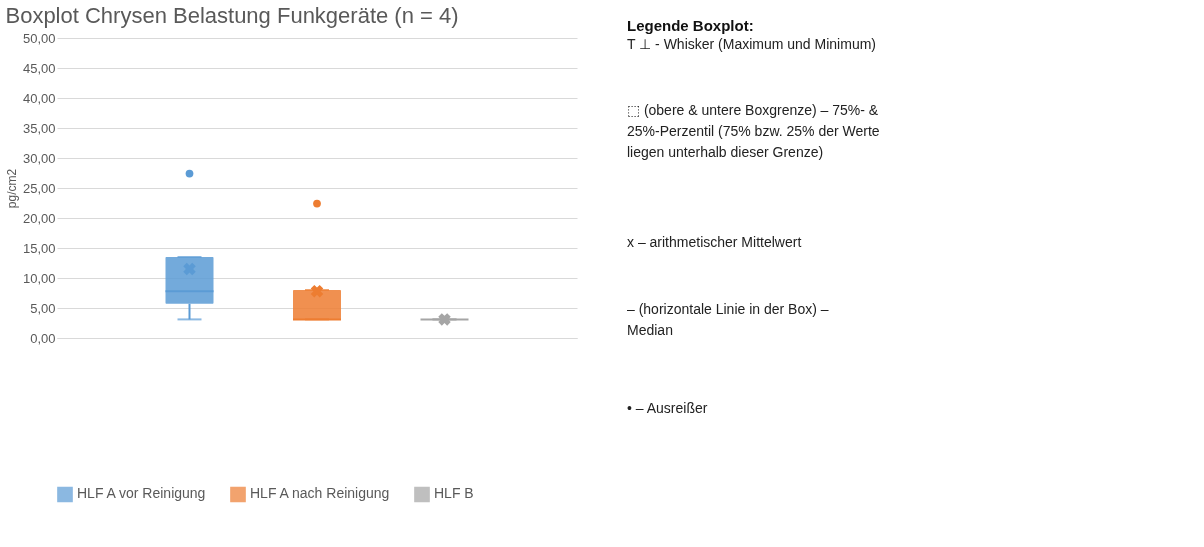 This screenshot has width=1204, height=547. I want to click on y-tick-label: 0,00, so click(43, 338).